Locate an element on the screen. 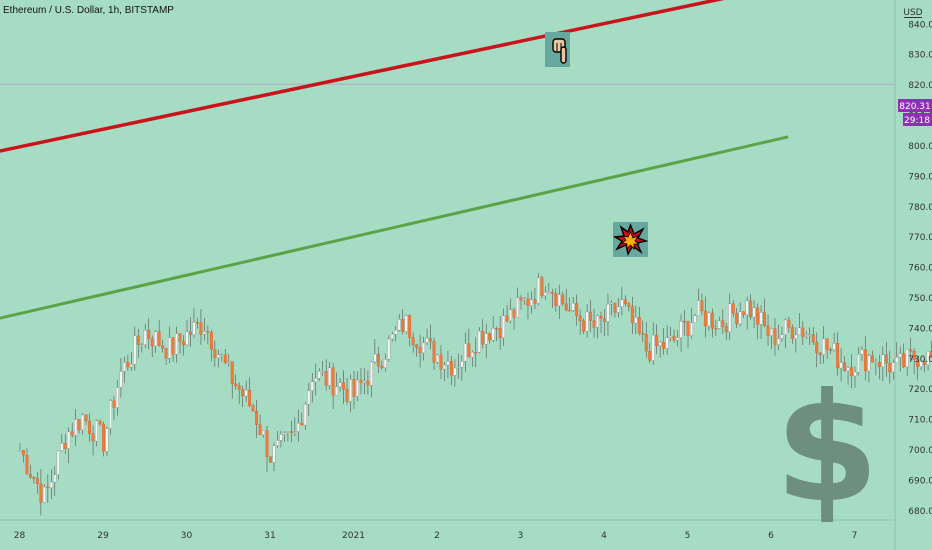 Image resolution: width=932 pixels, height=550 pixels. collision-icon-badge is located at coordinates (630, 239).